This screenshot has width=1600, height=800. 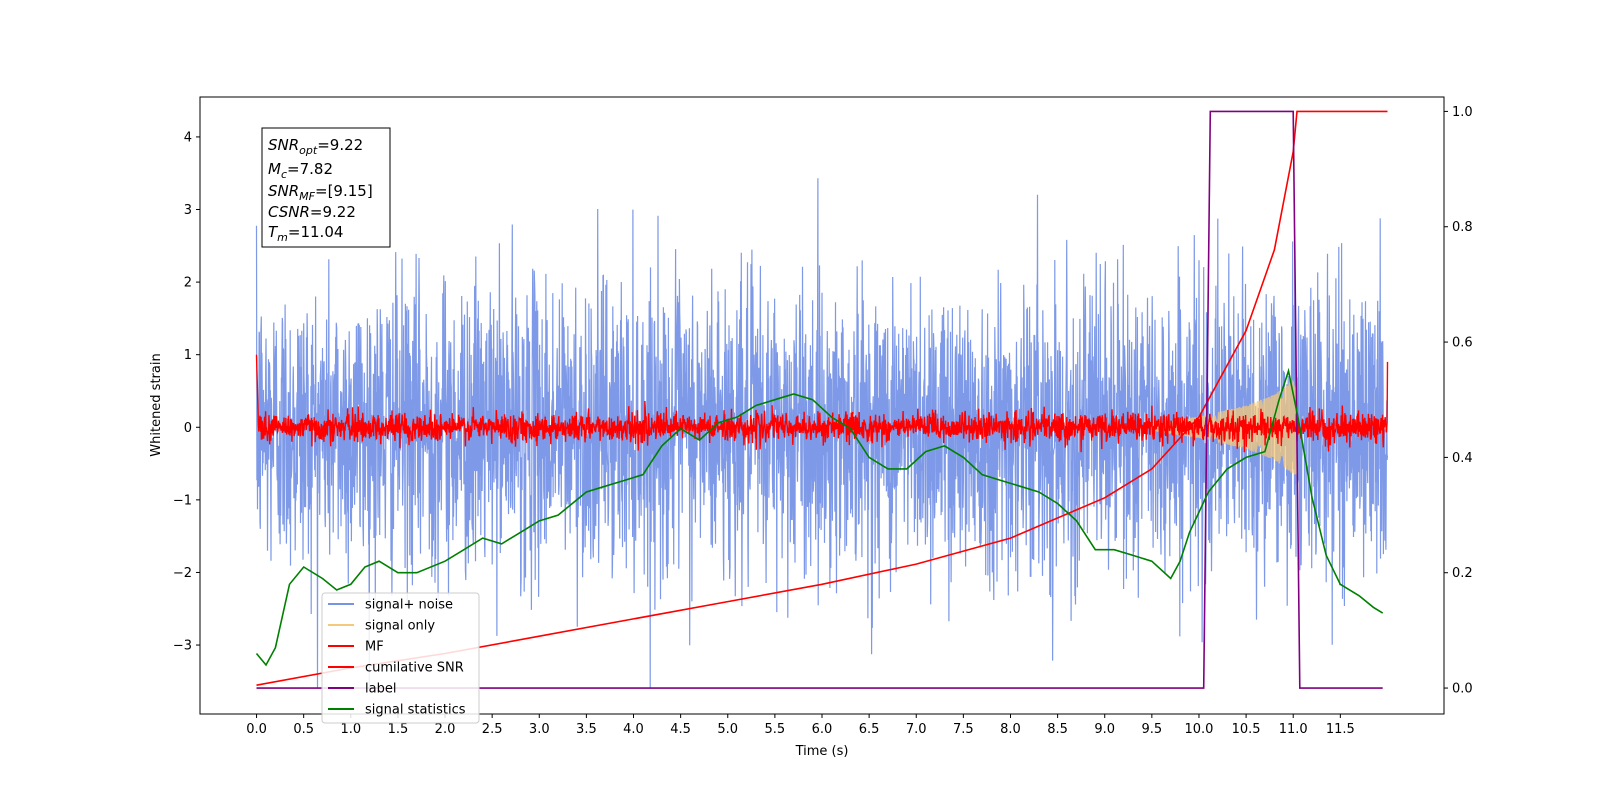 I want to click on y2-tick-label: 1.0, so click(x=1462, y=112).